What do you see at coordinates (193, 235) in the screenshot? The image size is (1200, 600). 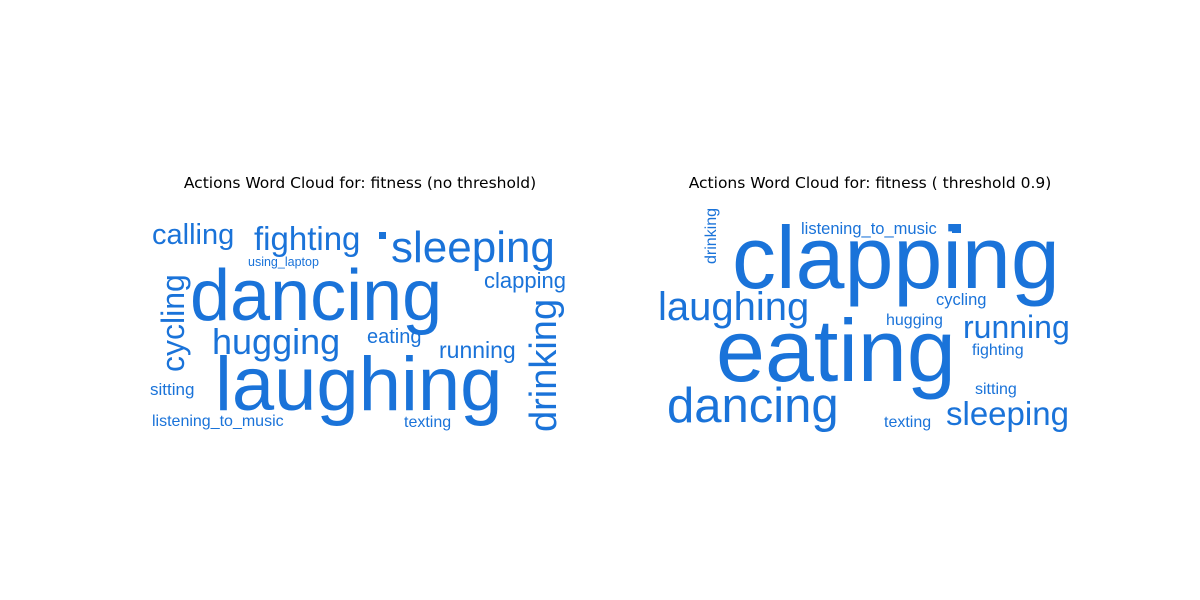 I see `word-calling: calling` at bounding box center [193, 235].